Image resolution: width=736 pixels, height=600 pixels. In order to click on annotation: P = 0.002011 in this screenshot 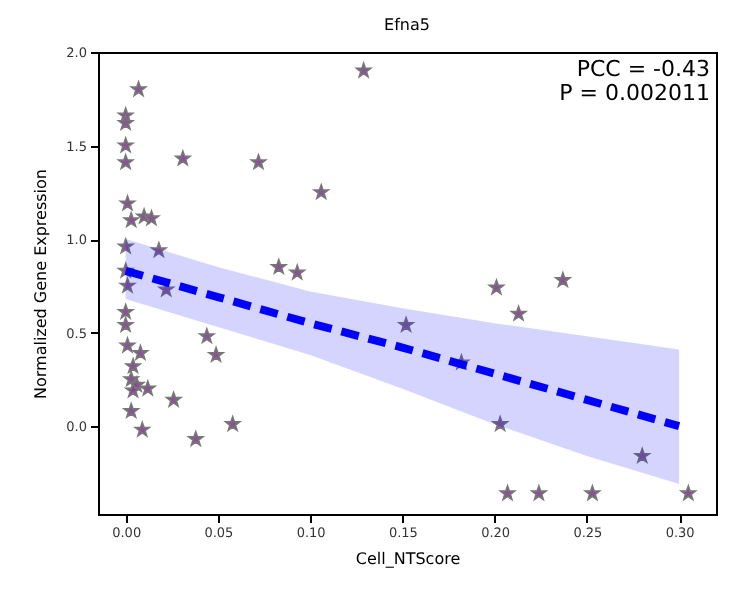, I will do `click(634, 93)`.